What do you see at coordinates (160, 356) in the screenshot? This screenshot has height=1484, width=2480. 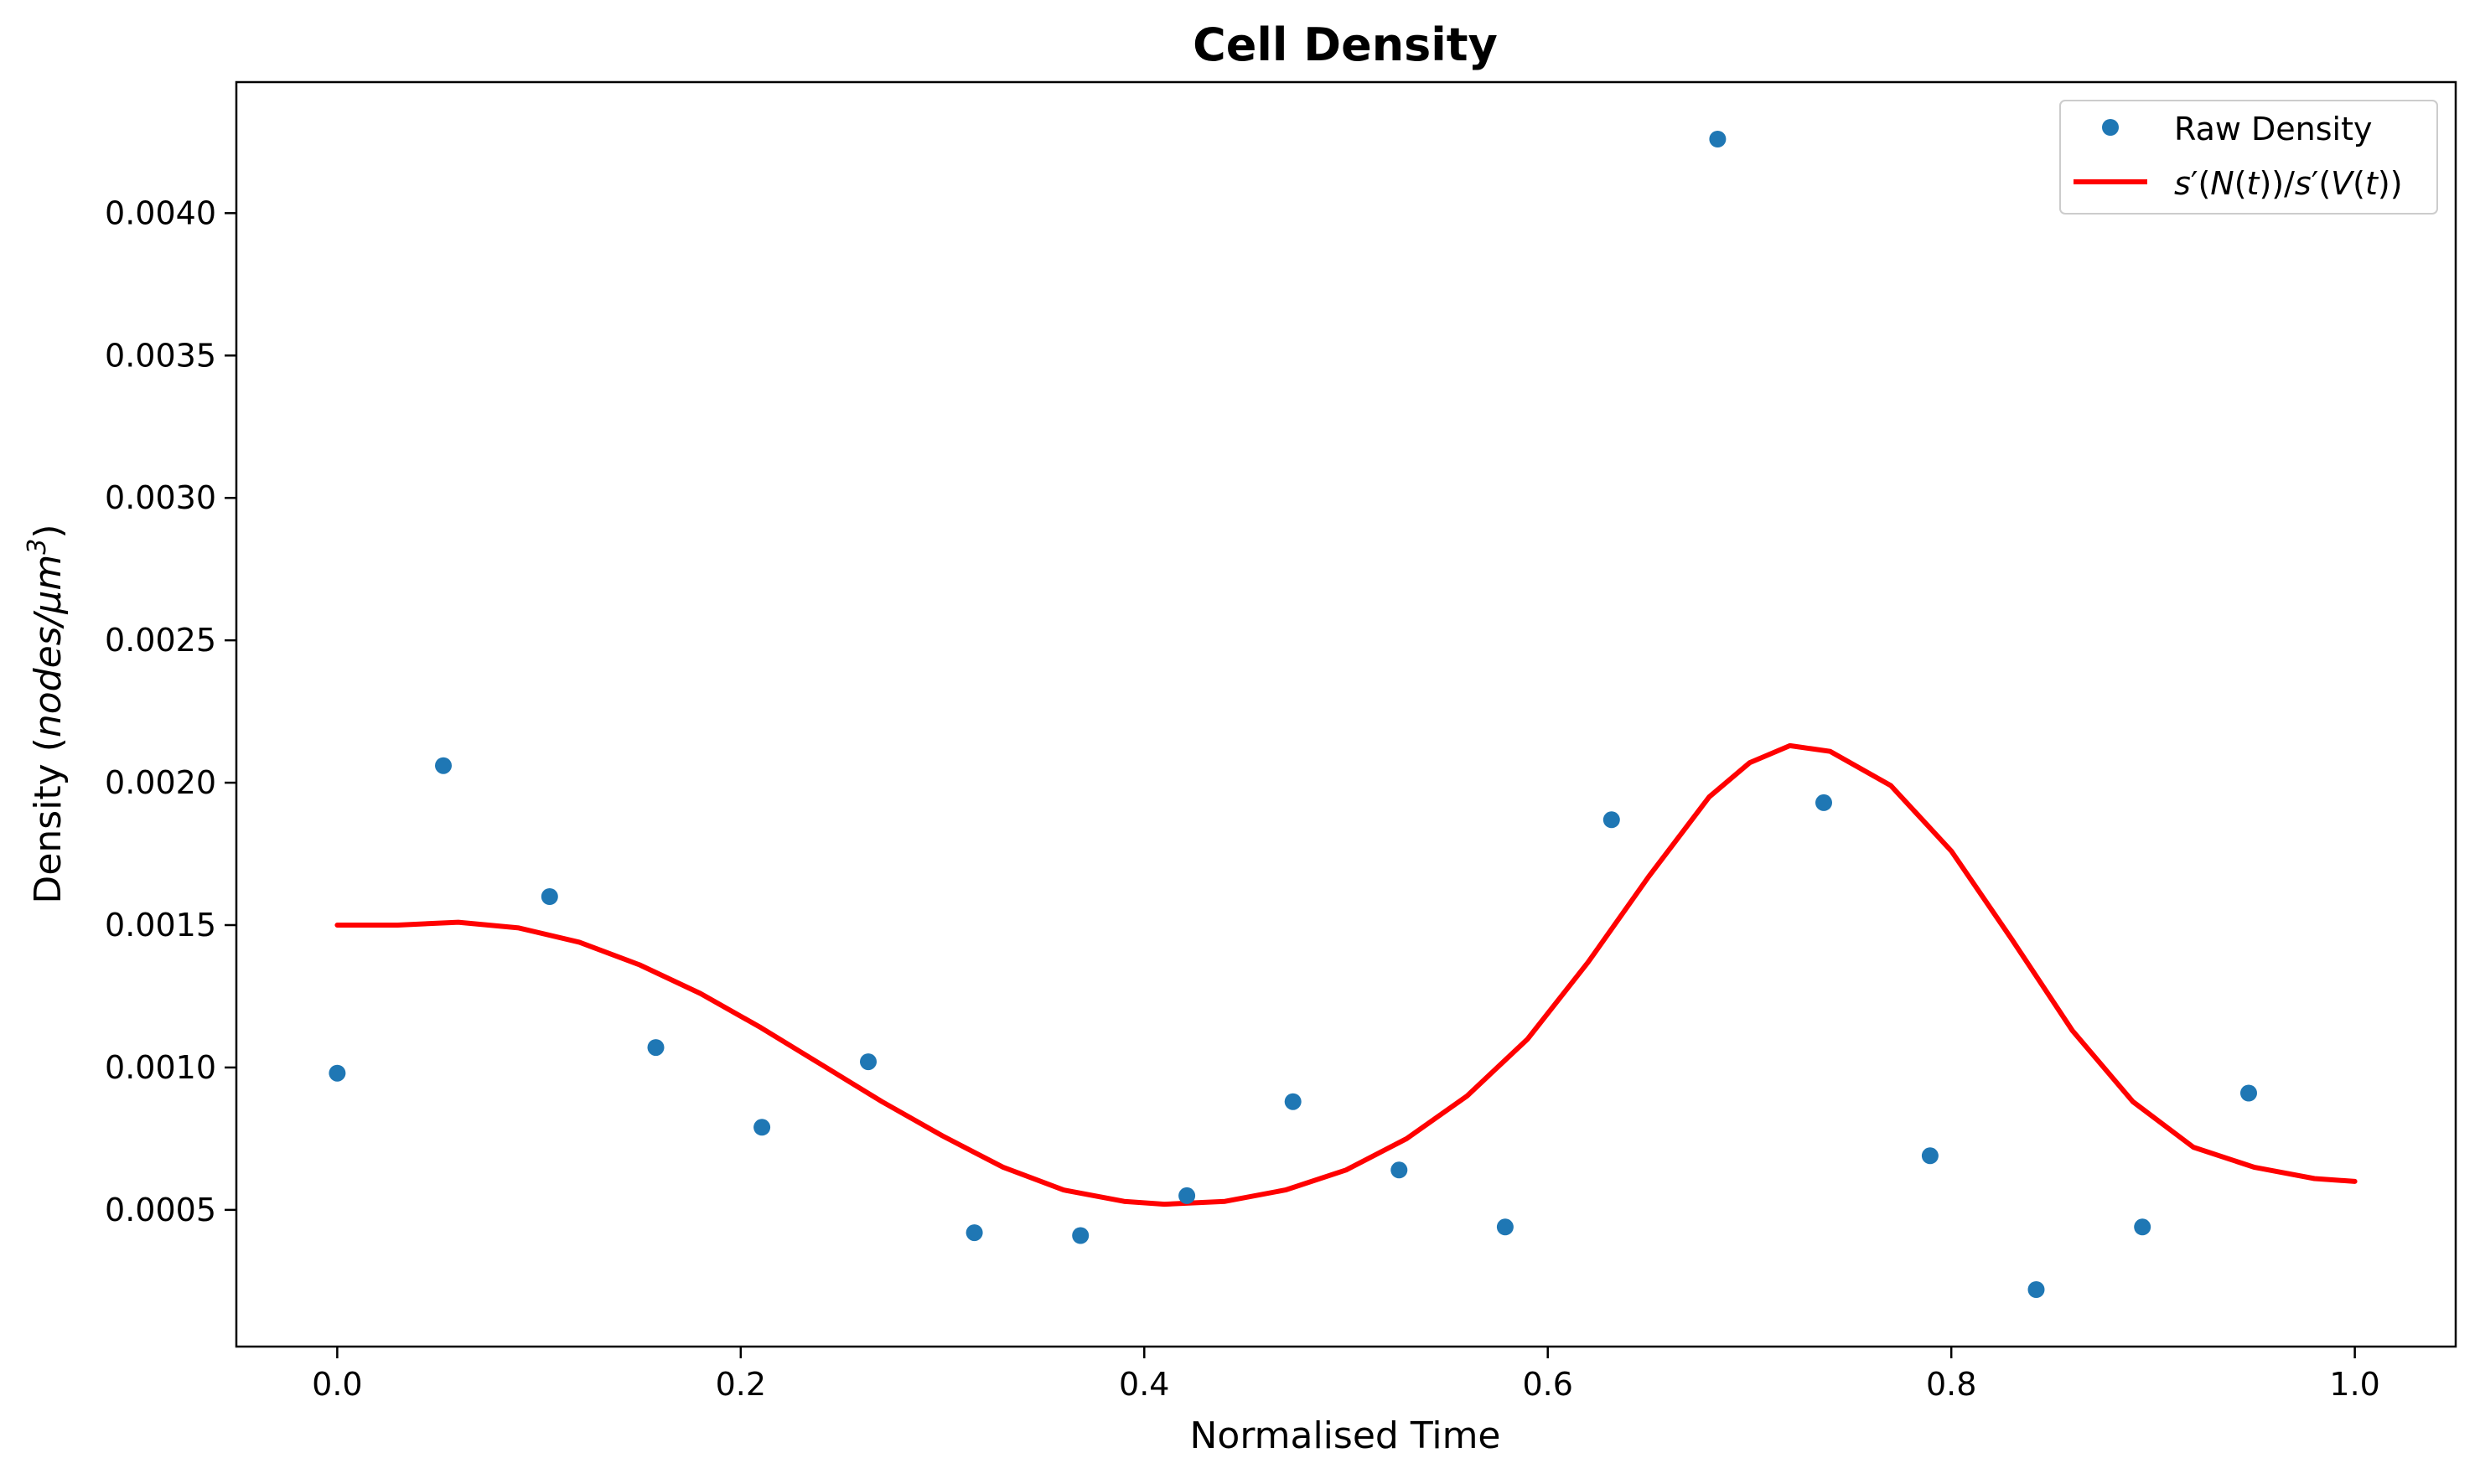 I see `y-tick-label-6: 0.0035` at bounding box center [160, 356].